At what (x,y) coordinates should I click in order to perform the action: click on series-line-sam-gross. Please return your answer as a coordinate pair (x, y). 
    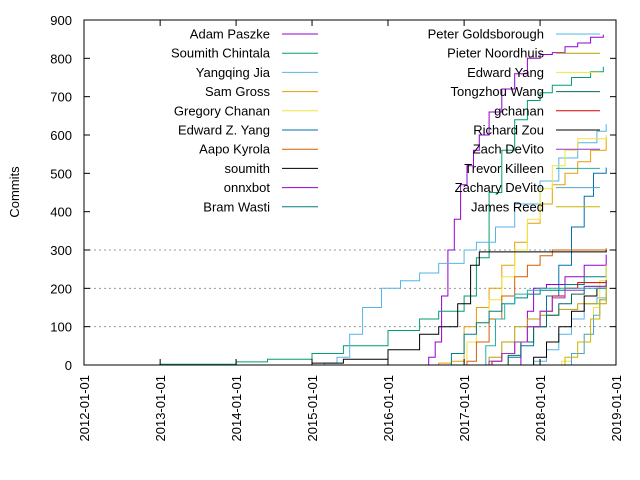
    Looking at the image, I should click on (516, 251).